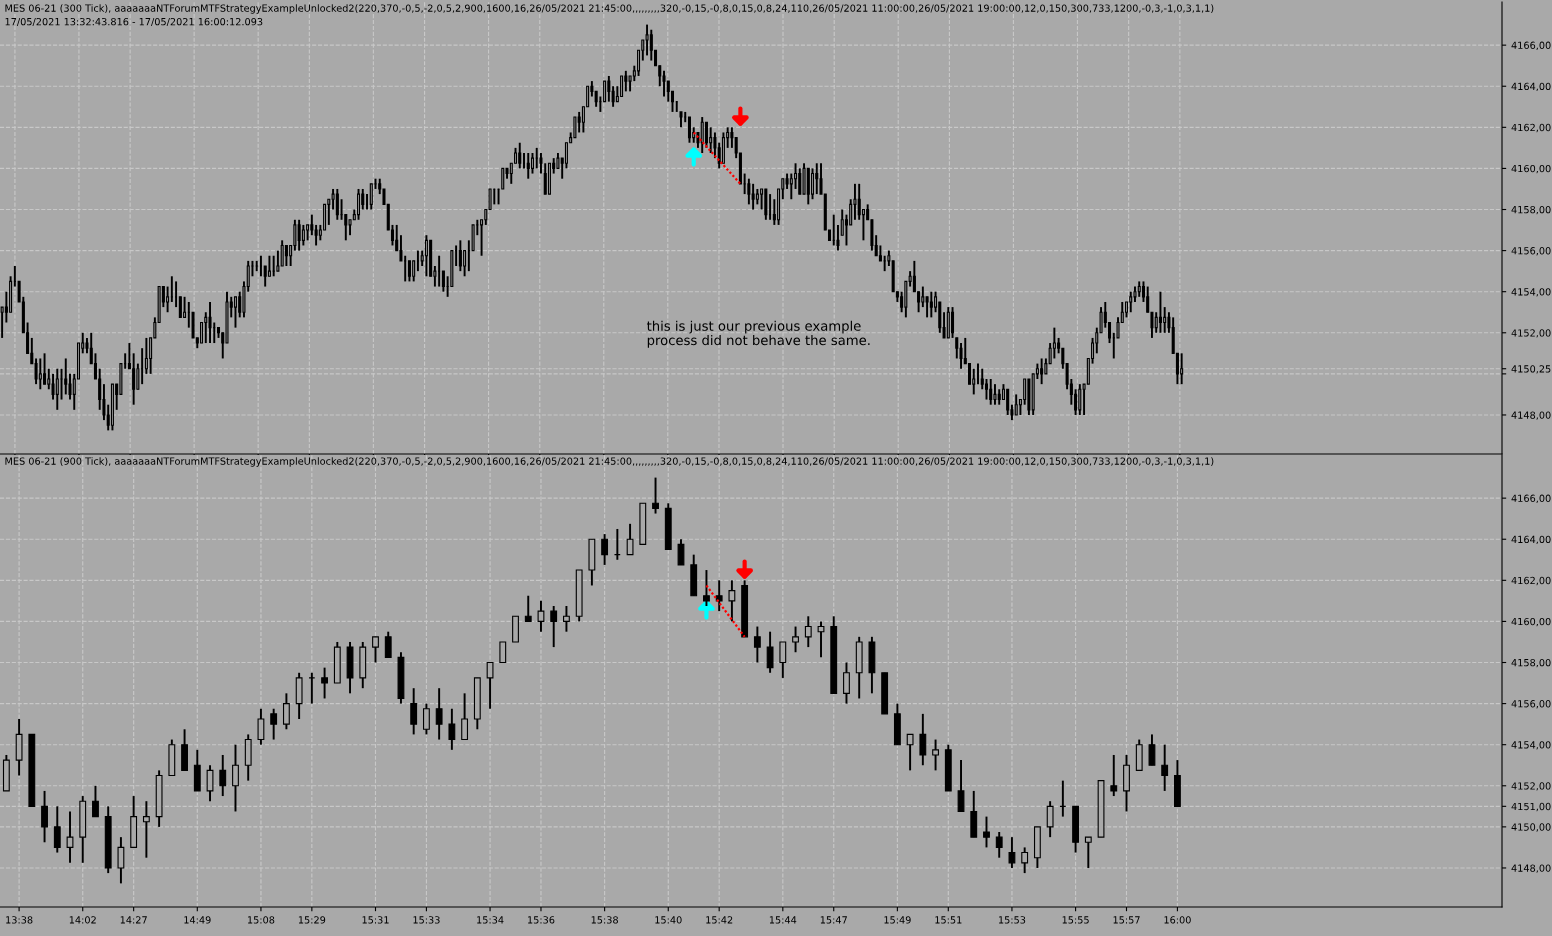  Describe the element at coordinates (1012, 920) in the screenshot. I see `x-tick-label: 15:53` at that location.